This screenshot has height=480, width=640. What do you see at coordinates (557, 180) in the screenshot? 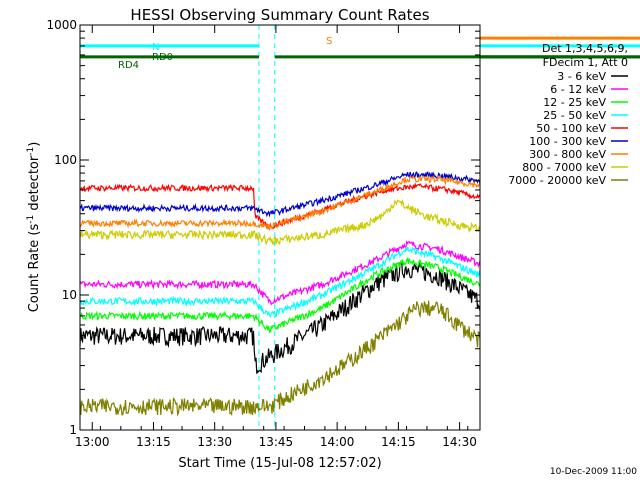
I see `legend-label-8: 7000 - 20000 keV` at bounding box center [557, 180].